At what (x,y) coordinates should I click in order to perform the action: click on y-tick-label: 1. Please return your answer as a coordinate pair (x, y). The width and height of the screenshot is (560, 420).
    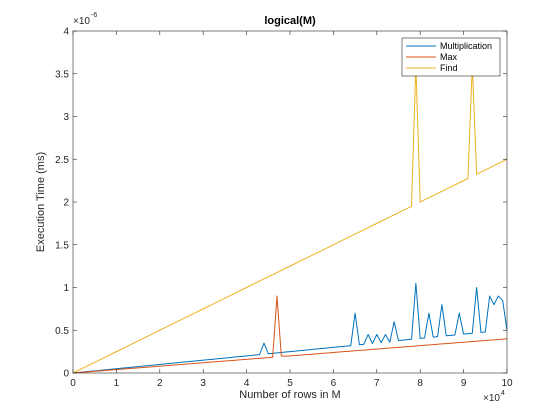
    Looking at the image, I should click on (66, 288).